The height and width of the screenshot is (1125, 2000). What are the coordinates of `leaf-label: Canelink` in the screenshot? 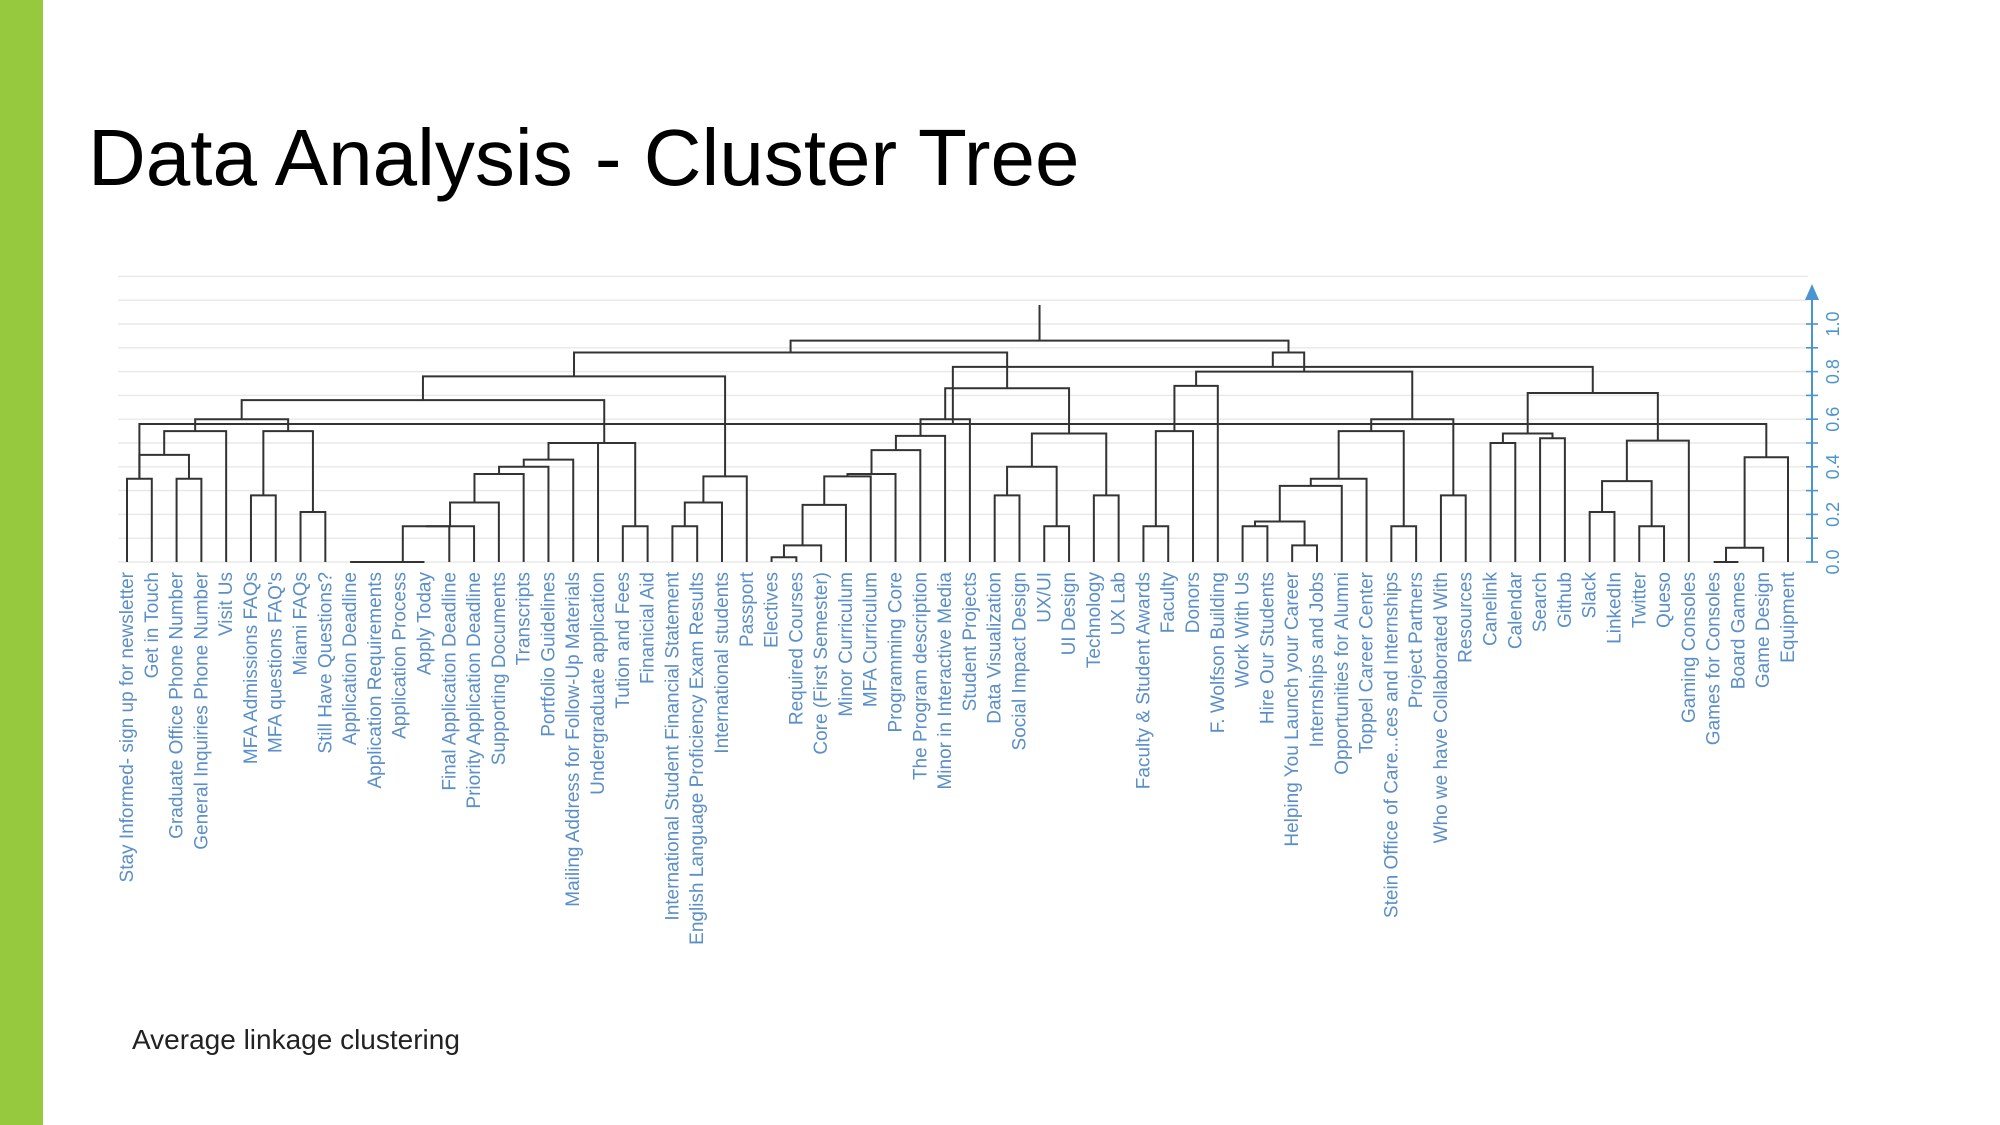 It's located at (1491, 609).